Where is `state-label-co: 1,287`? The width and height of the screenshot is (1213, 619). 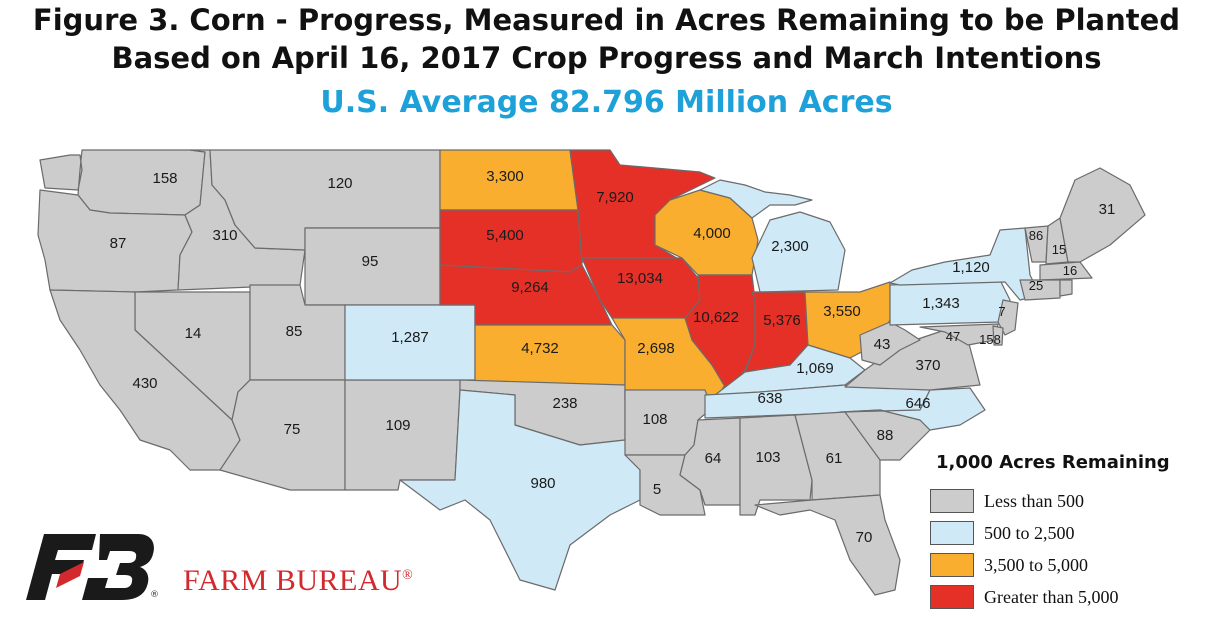
state-label-co: 1,287 is located at coordinates (410, 337).